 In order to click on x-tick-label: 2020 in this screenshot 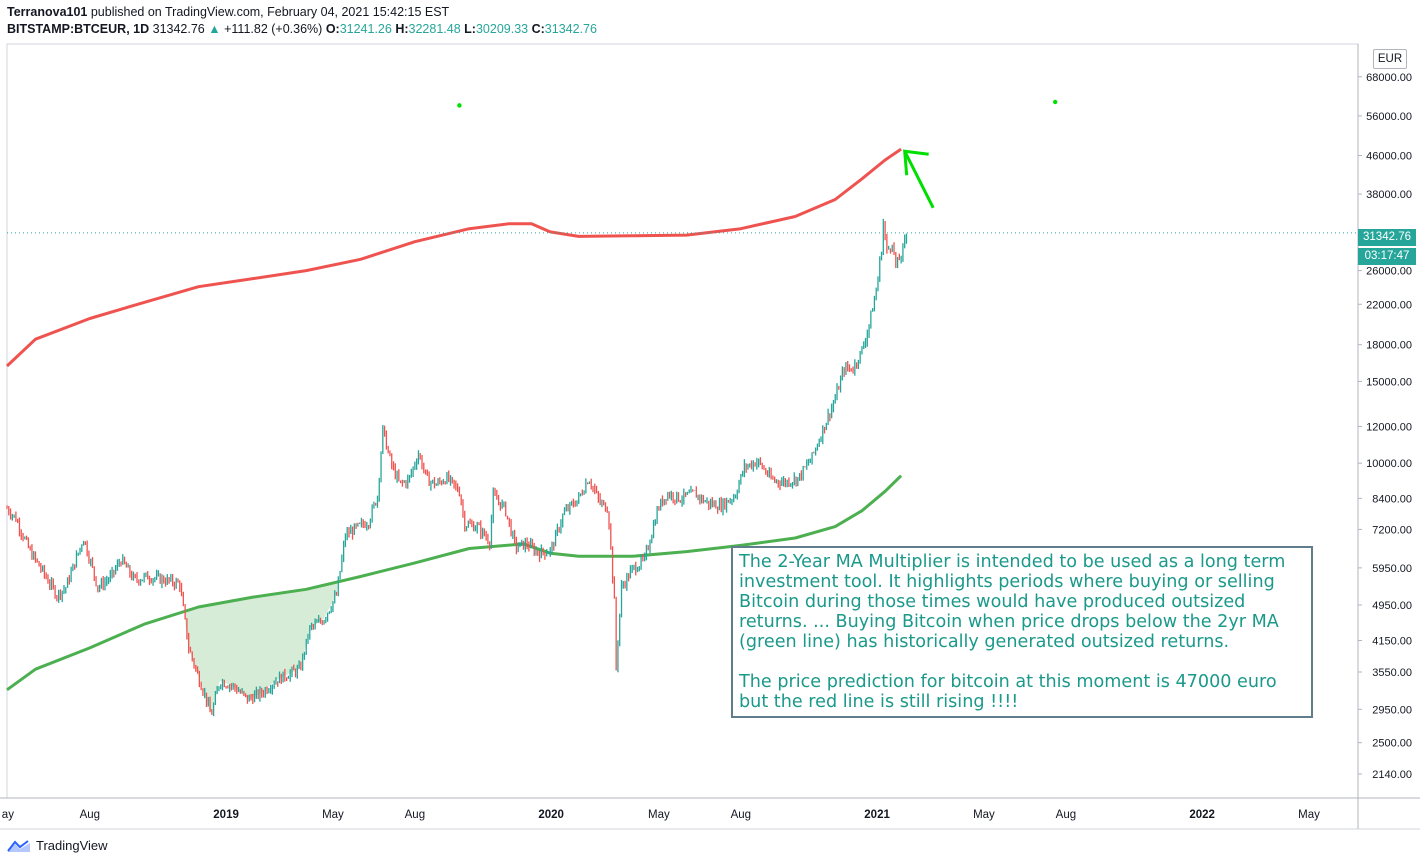, I will do `click(551, 815)`.